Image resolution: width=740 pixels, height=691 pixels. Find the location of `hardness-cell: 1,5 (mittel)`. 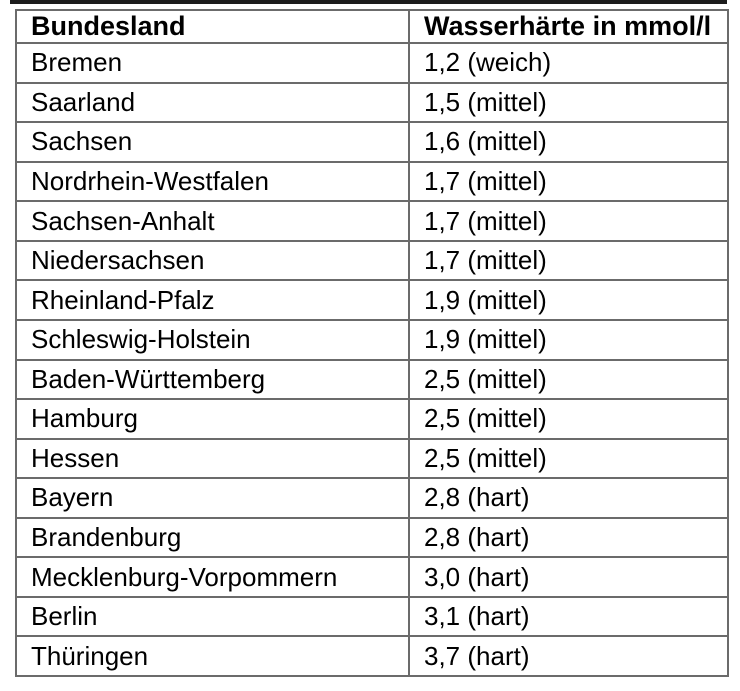

hardness-cell: 1,5 (mittel) is located at coordinates (568, 102).